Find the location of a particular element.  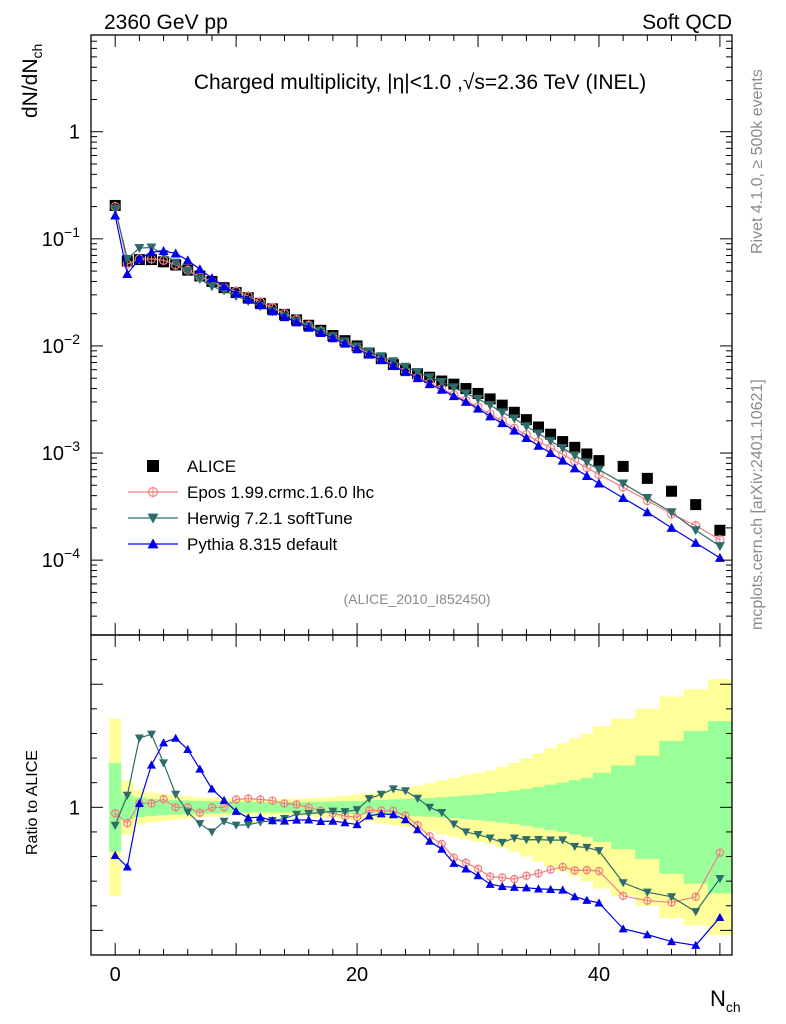

legend-entry-3-label: Pythia 8.315 default is located at coordinates (262, 544).